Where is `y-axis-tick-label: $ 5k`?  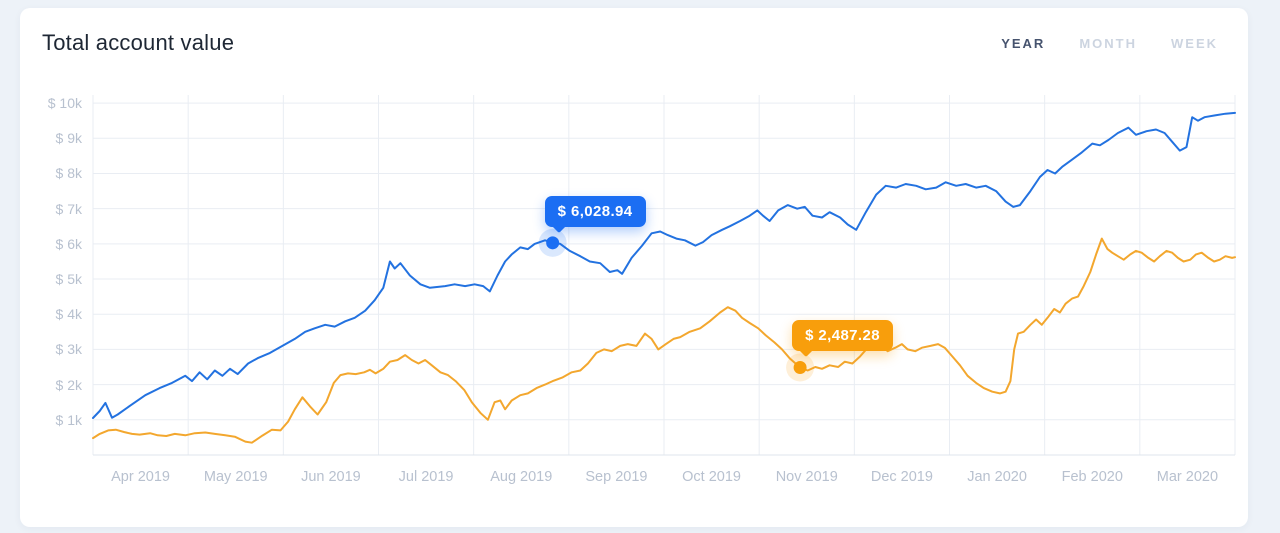 y-axis-tick-label: $ 5k is located at coordinates (68, 279).